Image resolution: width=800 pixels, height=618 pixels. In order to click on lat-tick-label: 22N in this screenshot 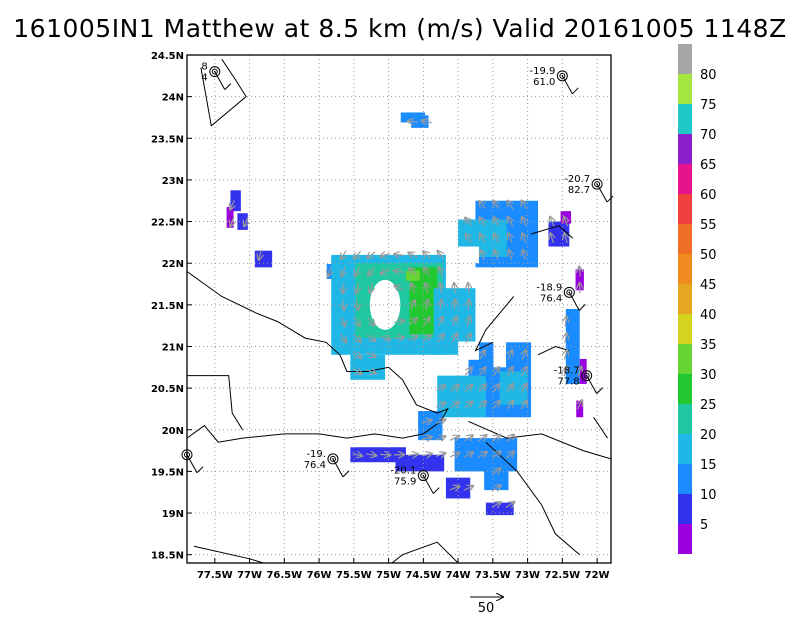, I will do `click(173, 264)`.